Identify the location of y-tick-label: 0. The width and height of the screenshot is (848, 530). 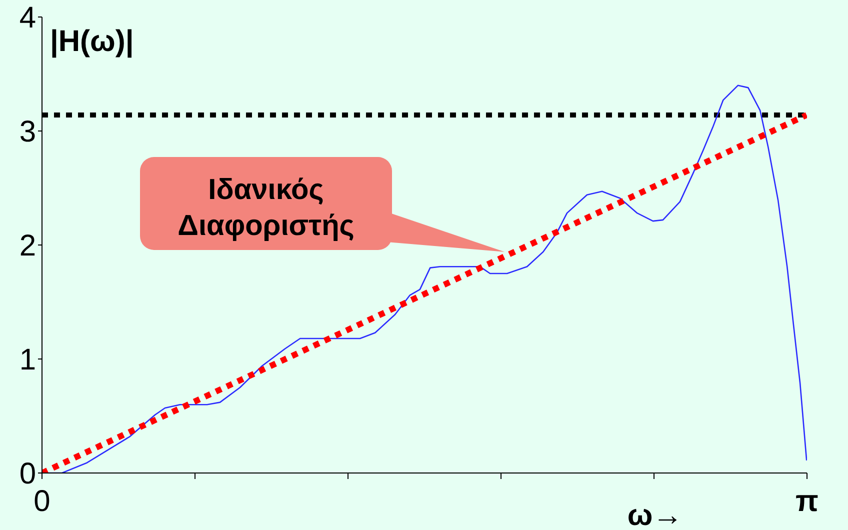
(27, 474).